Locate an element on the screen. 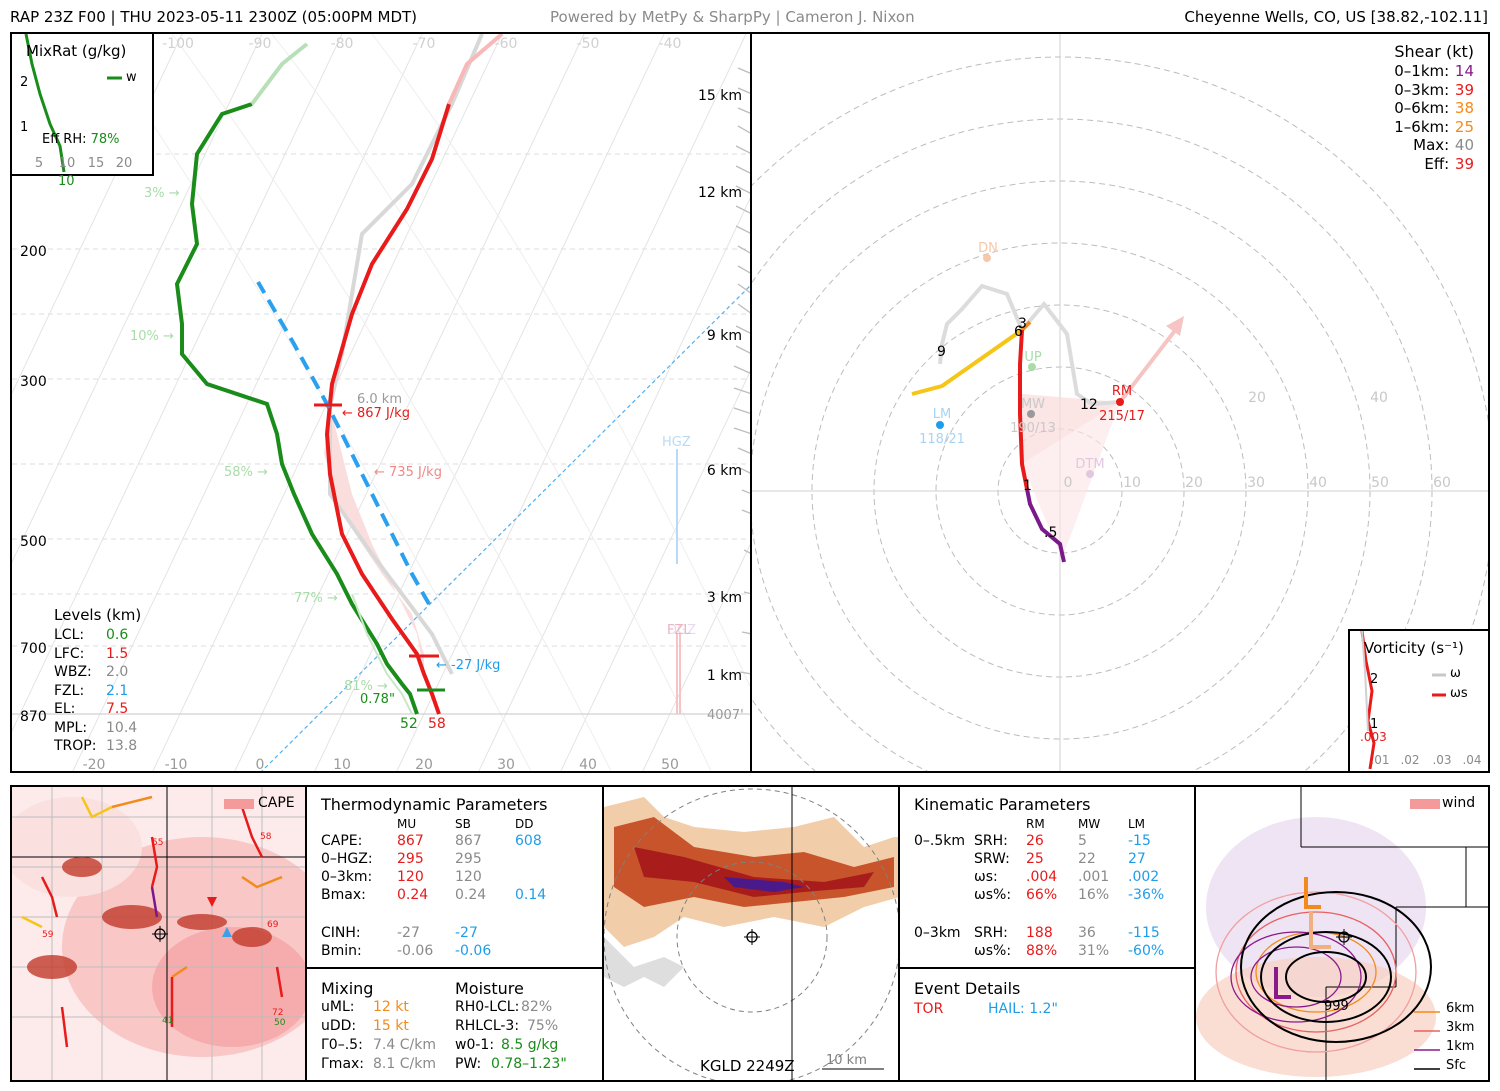 The width and height of the screenshot is (1500, 1091). cinh-label: ← -27 J/kg is located at coordinates (468, 665).